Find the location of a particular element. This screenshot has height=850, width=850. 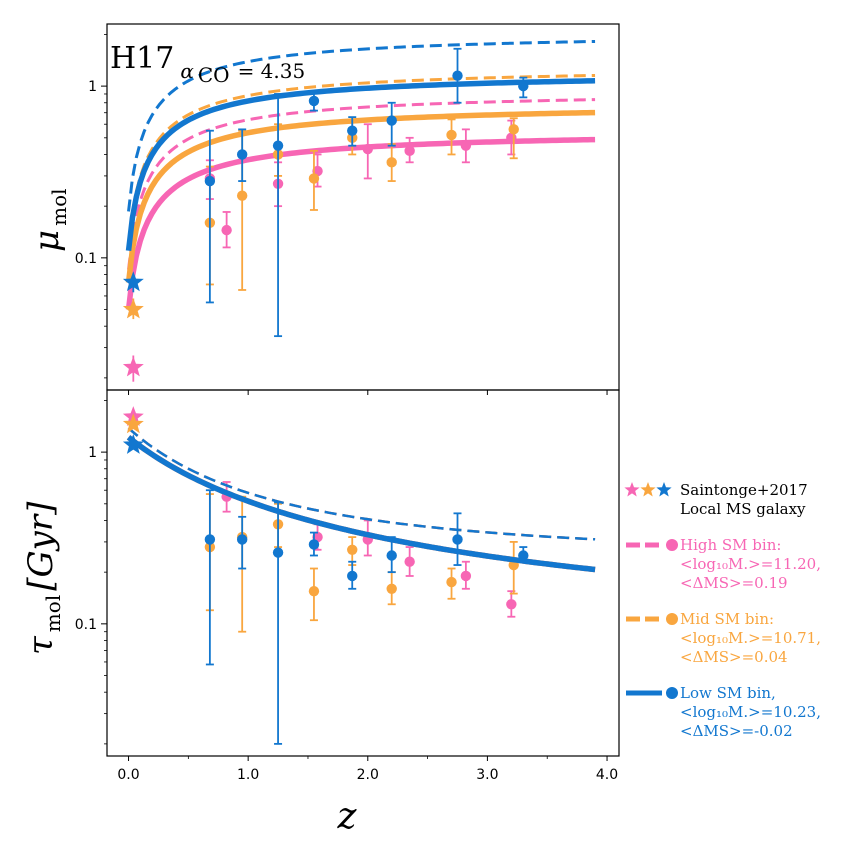

x-axis-label: z is located at coordinates (347, 816).